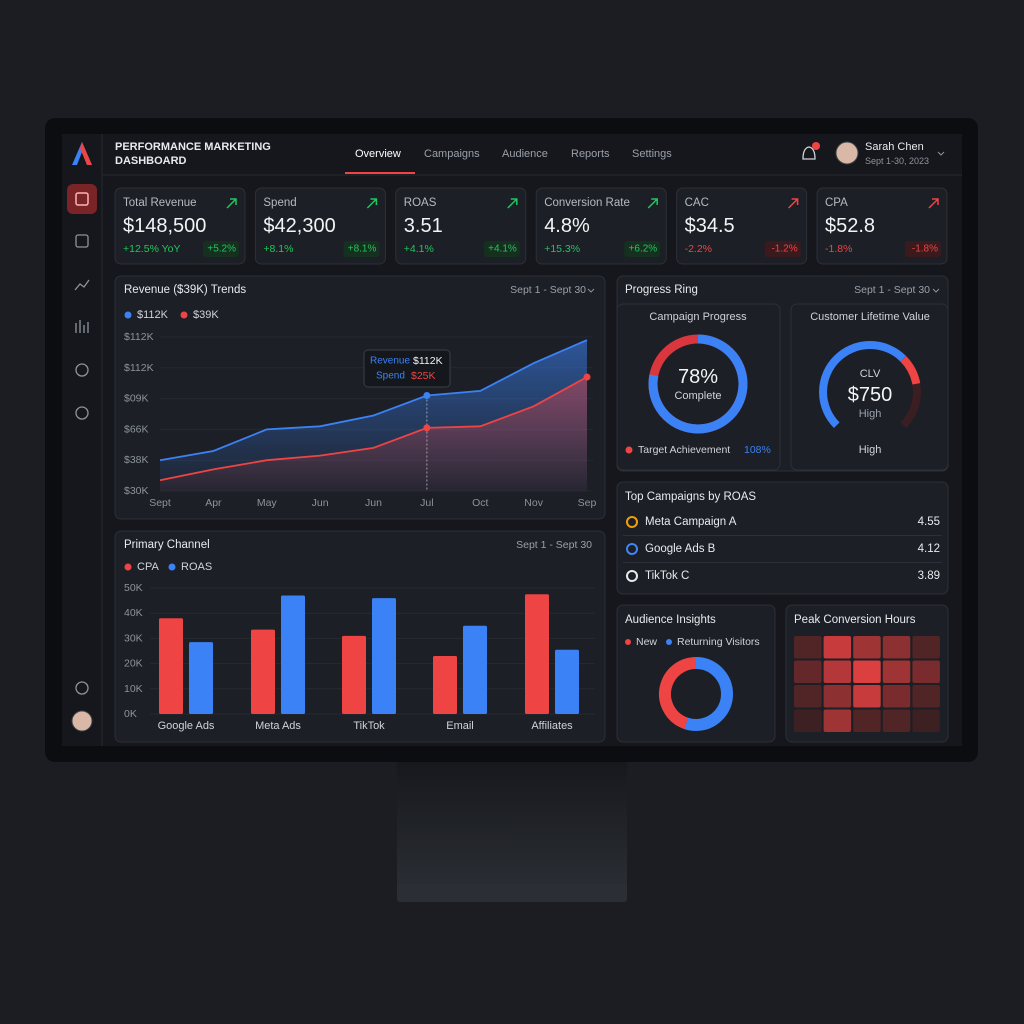 This screenshot has height=1024, width=1024. I want to click on user-avatar, so click(847, 153).